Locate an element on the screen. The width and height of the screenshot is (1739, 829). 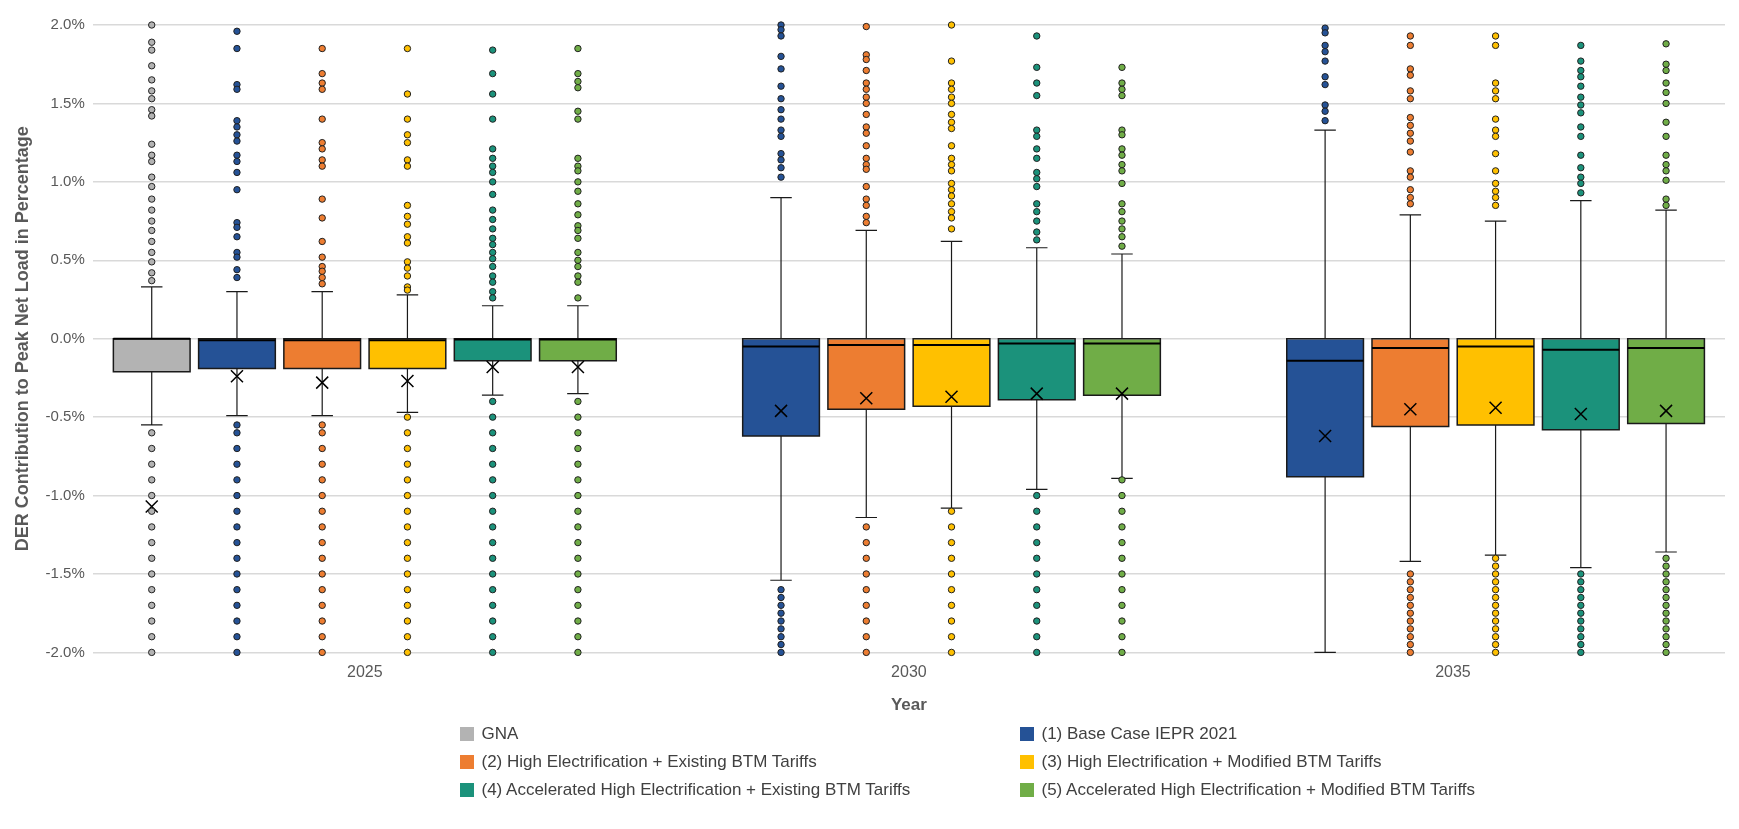
y-tick-label: 1.5% is located at coordinates (67, 102).